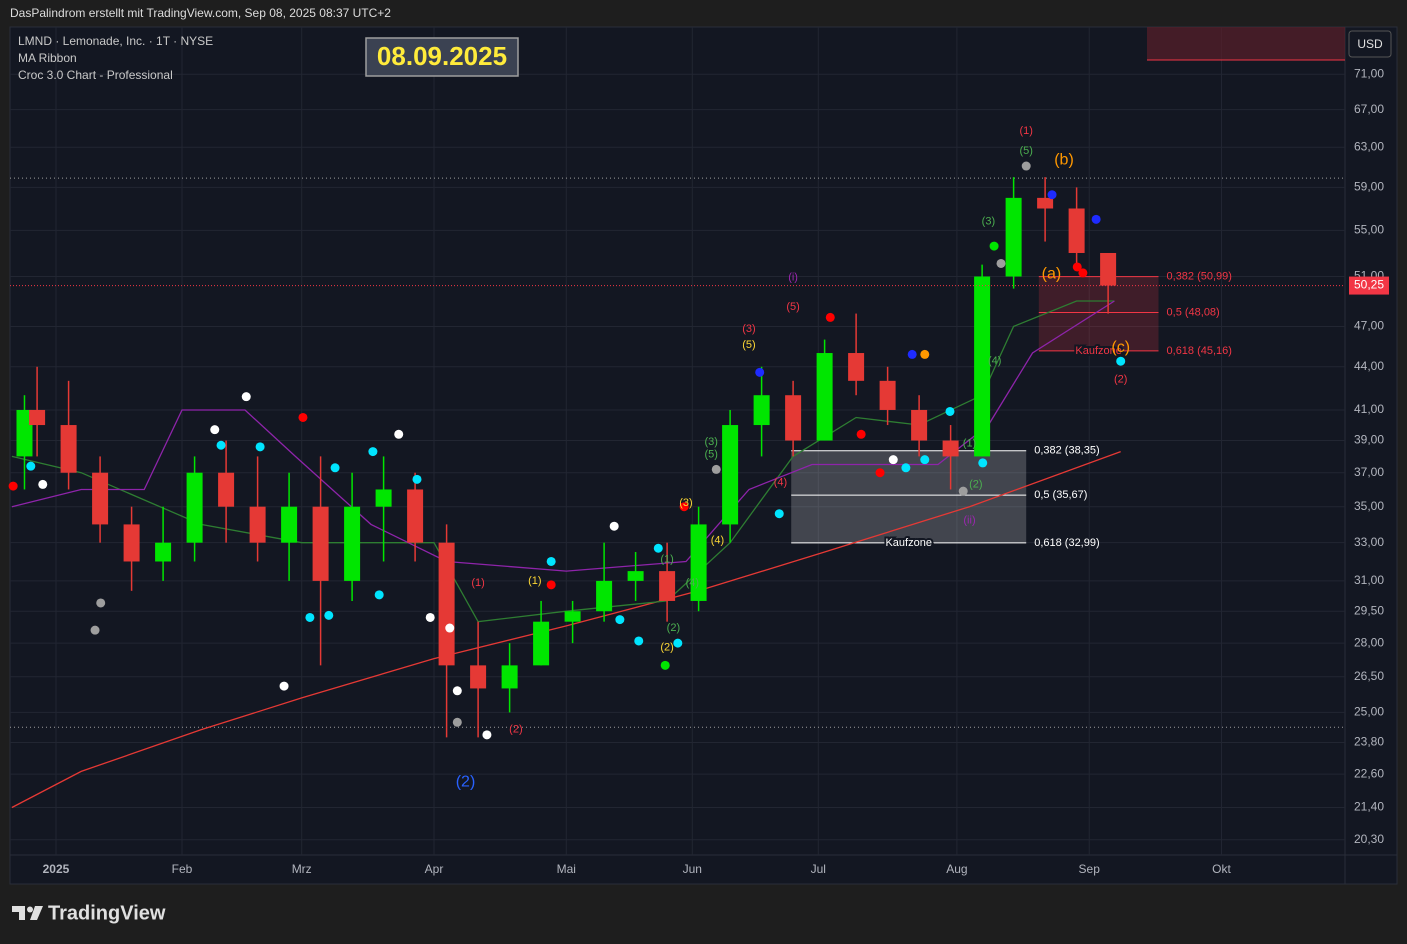 The image size is (1407, 944). Describe the element at coordinates (1369, 146) in the screenshot. I see `y-tick-label: 63,00` at that location.